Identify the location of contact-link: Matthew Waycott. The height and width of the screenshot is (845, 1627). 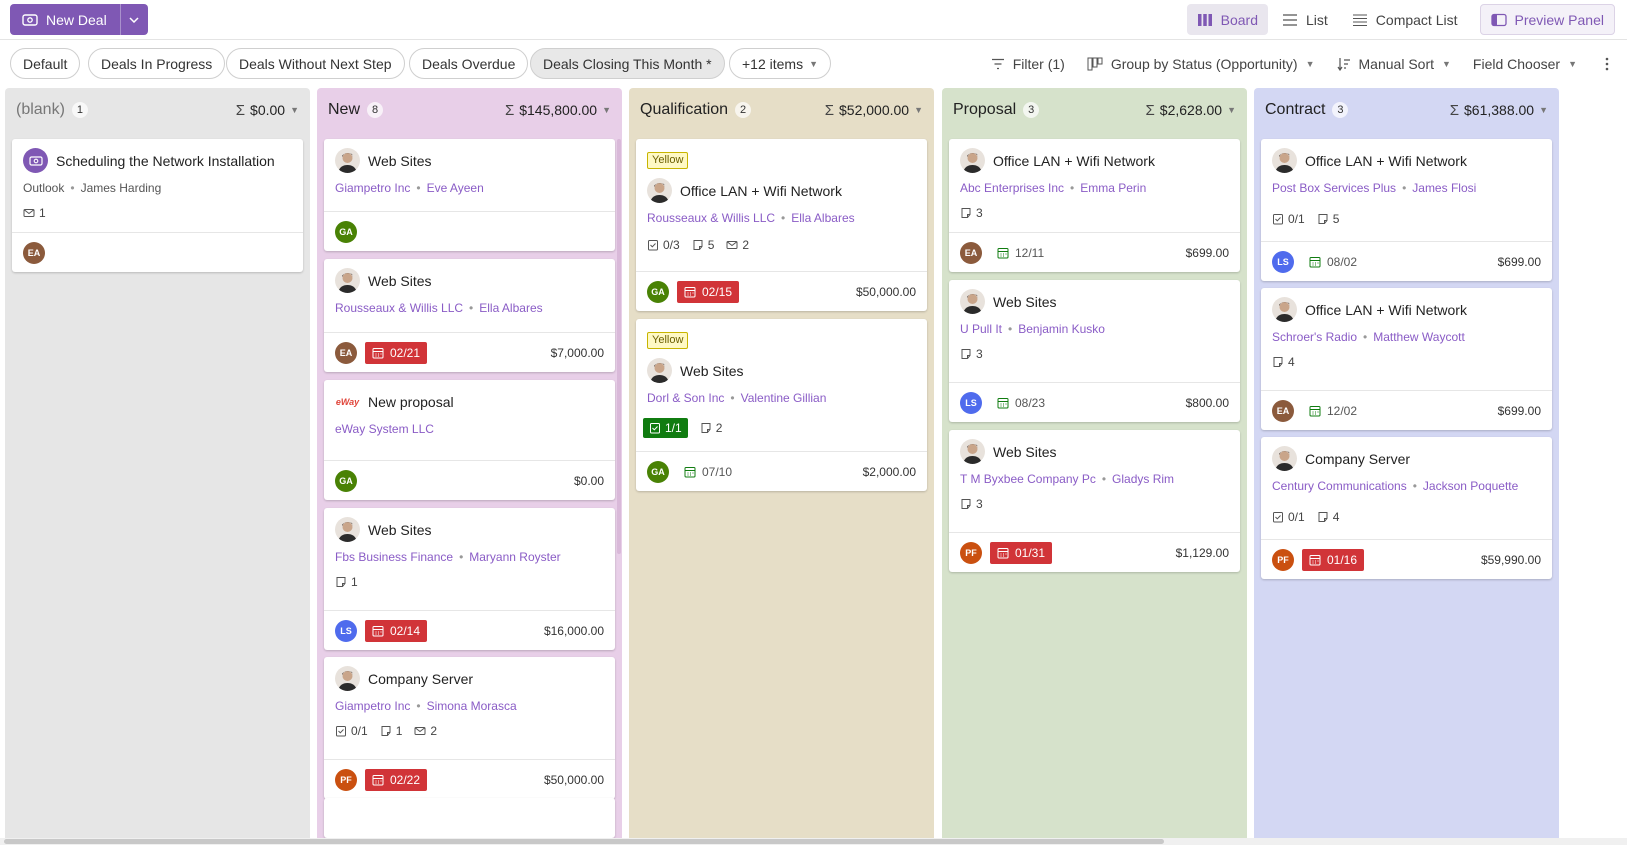
(1419, 337).